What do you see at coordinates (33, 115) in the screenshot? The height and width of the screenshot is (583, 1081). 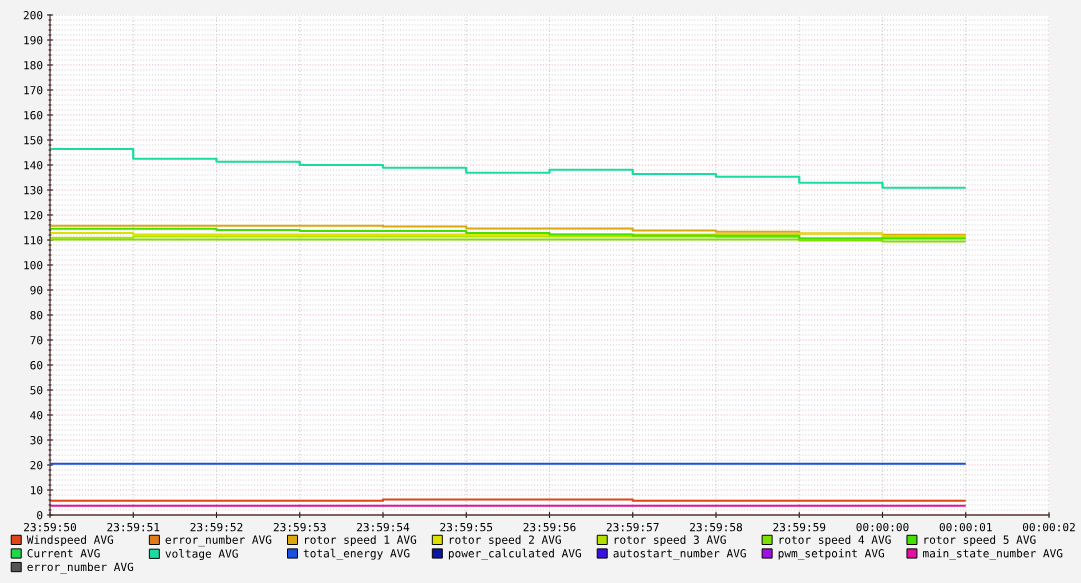 I see `y-tick-label: 160` at bounding box center [33, 115].